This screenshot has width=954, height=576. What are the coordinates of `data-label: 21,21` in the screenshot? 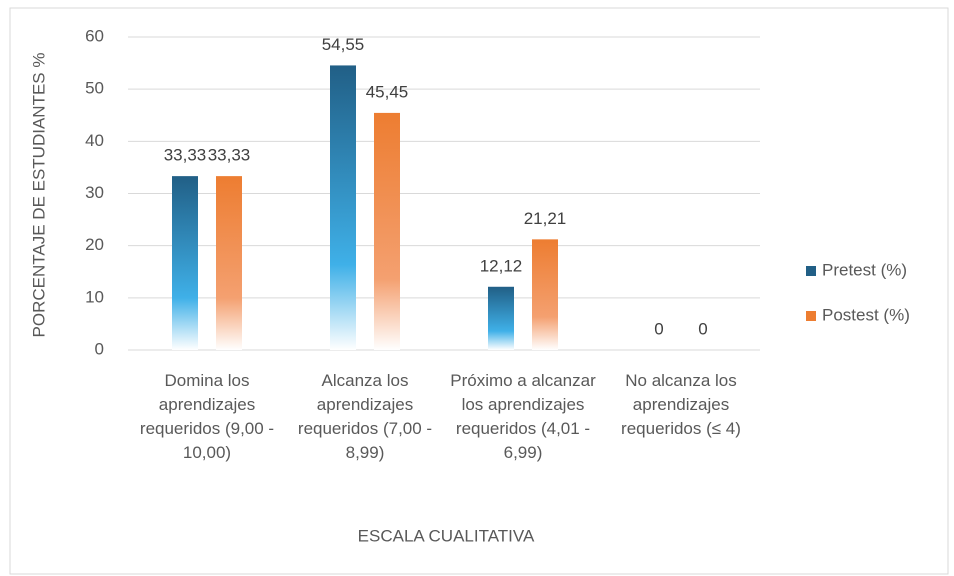 It's located at (545, 218).